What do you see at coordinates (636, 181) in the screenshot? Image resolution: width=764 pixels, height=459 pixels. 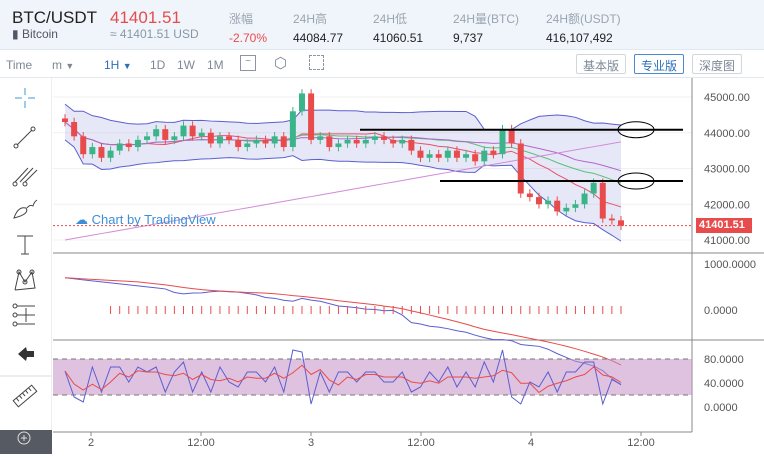 I see `anchor-ellipse` at bounding box center [636, 181].